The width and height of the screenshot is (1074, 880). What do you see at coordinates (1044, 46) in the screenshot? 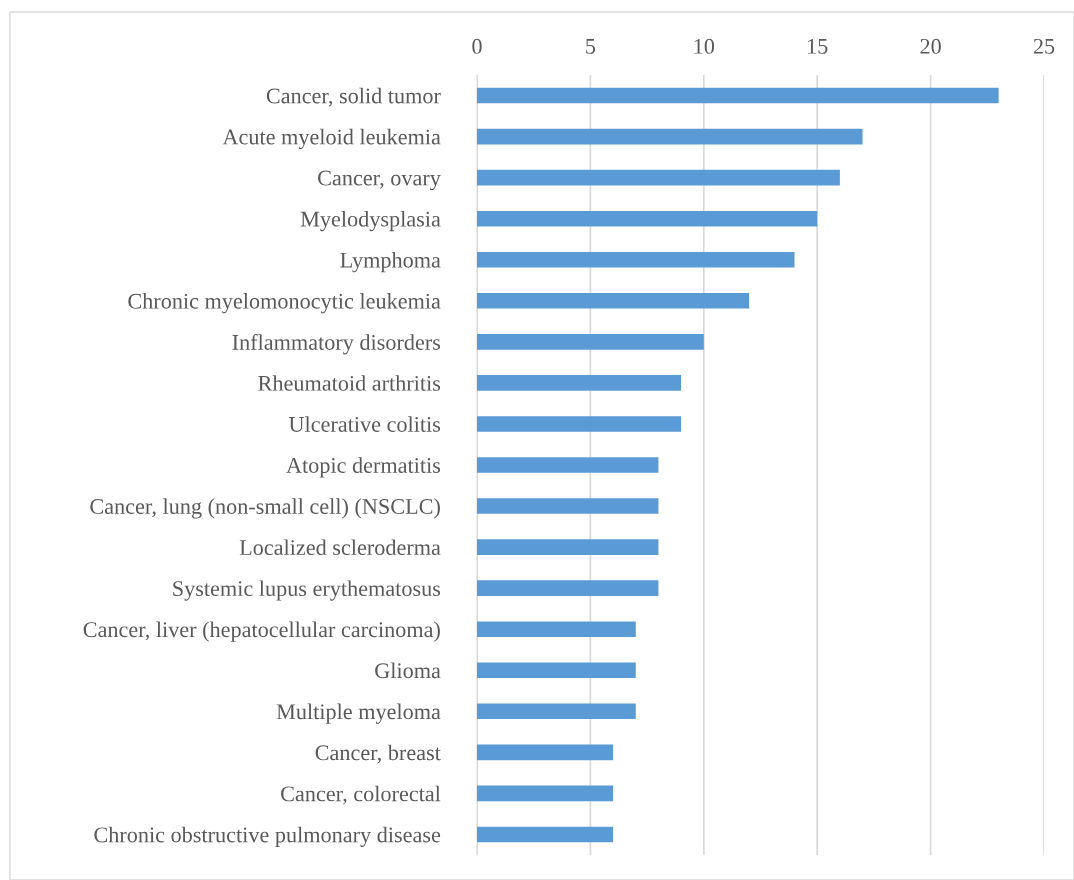
I see `x-tick-label: 25` at bounding box center [1044, 46].